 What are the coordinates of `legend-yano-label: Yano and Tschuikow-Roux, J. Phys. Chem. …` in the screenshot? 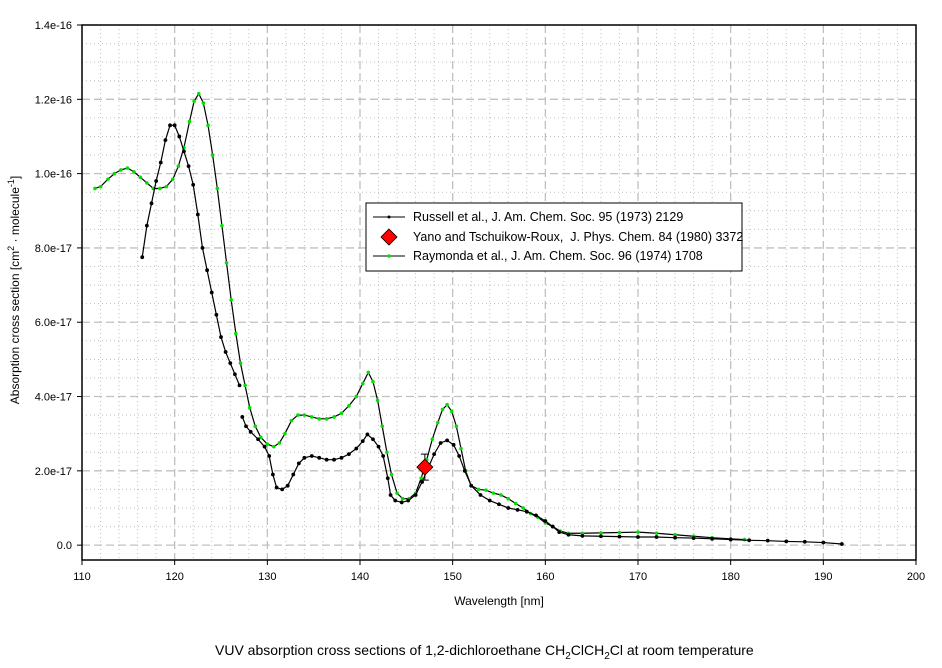 It's located at (578, 237).